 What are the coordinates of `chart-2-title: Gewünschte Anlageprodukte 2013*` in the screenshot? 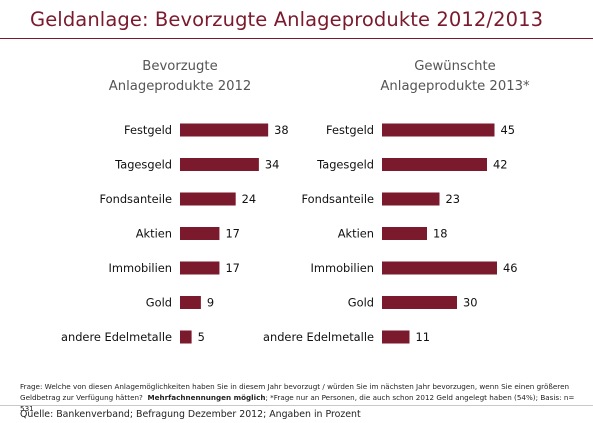 It's located at (455, 77).